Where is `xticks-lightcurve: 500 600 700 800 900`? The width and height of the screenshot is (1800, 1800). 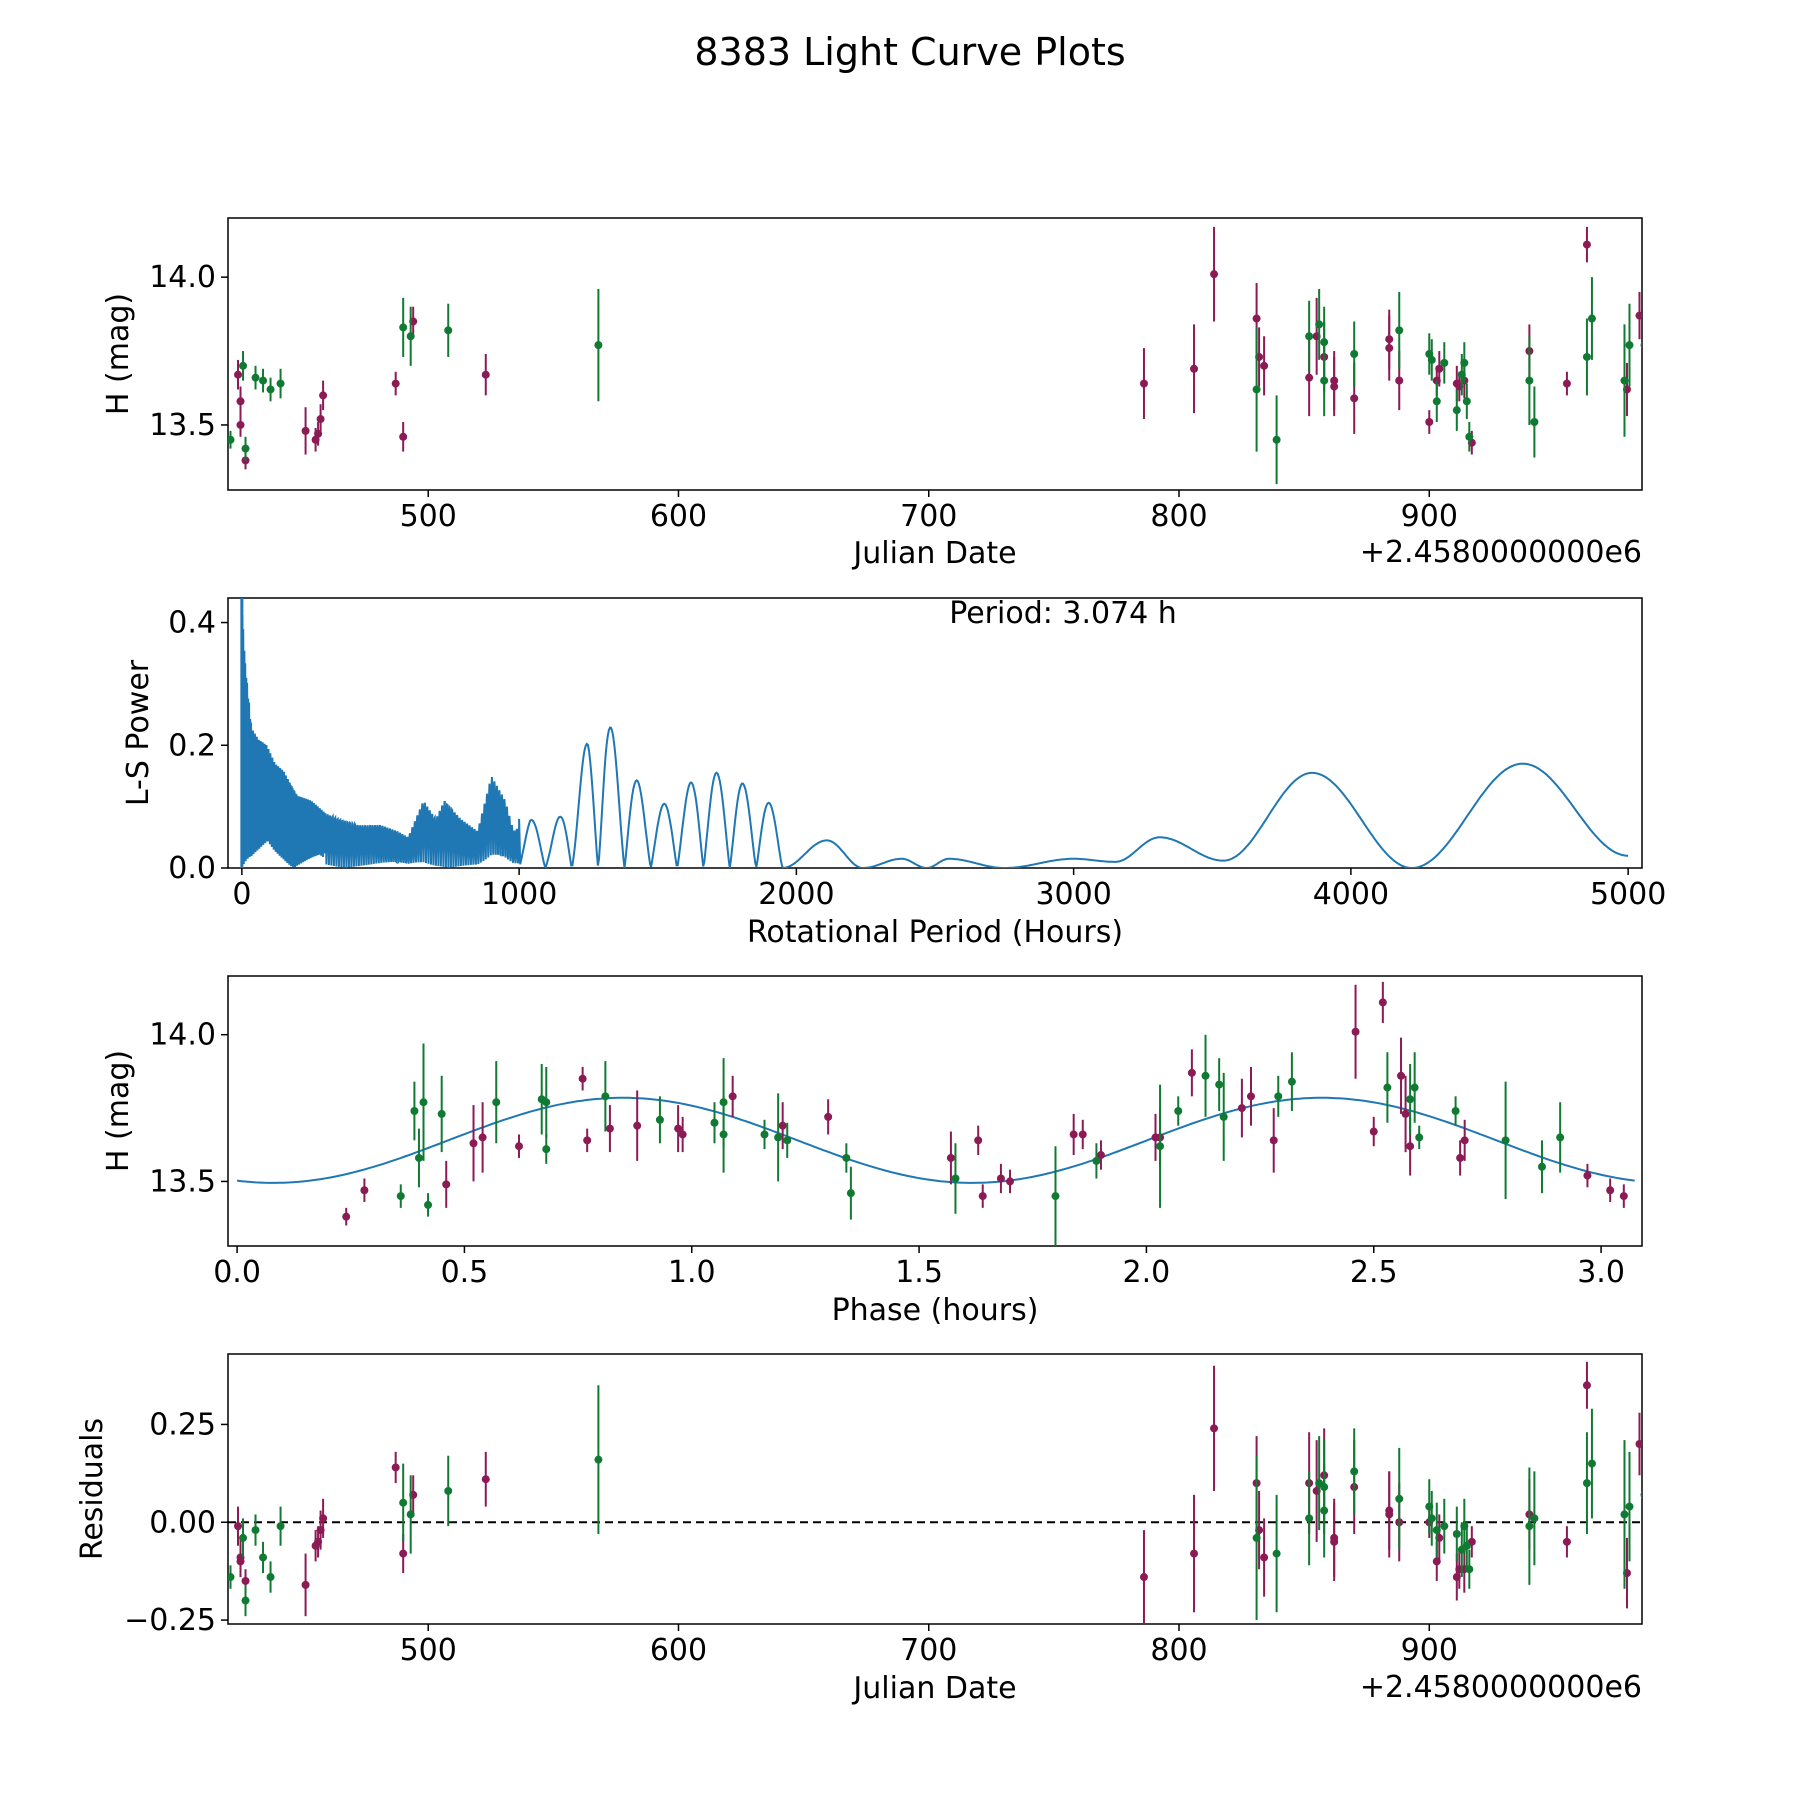
xticks-lightcurve: 500 600 700 800 900 is located at coordinates (929, 512).